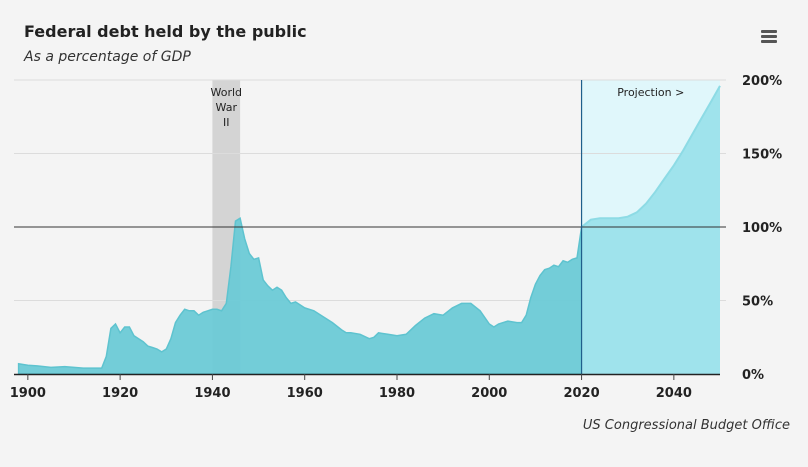 The image size is (808, 467). I want to click on chart-title: Federal debt held by the public, so click(165, 31).